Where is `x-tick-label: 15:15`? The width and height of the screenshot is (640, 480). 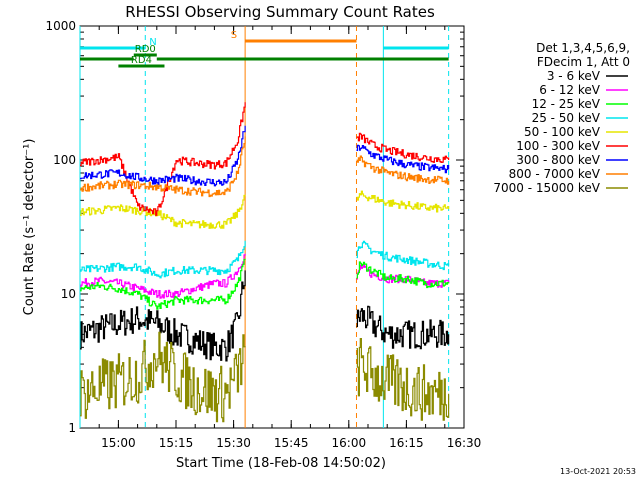 x-tick-label: 15:15 is located at coordinates (176, 443).